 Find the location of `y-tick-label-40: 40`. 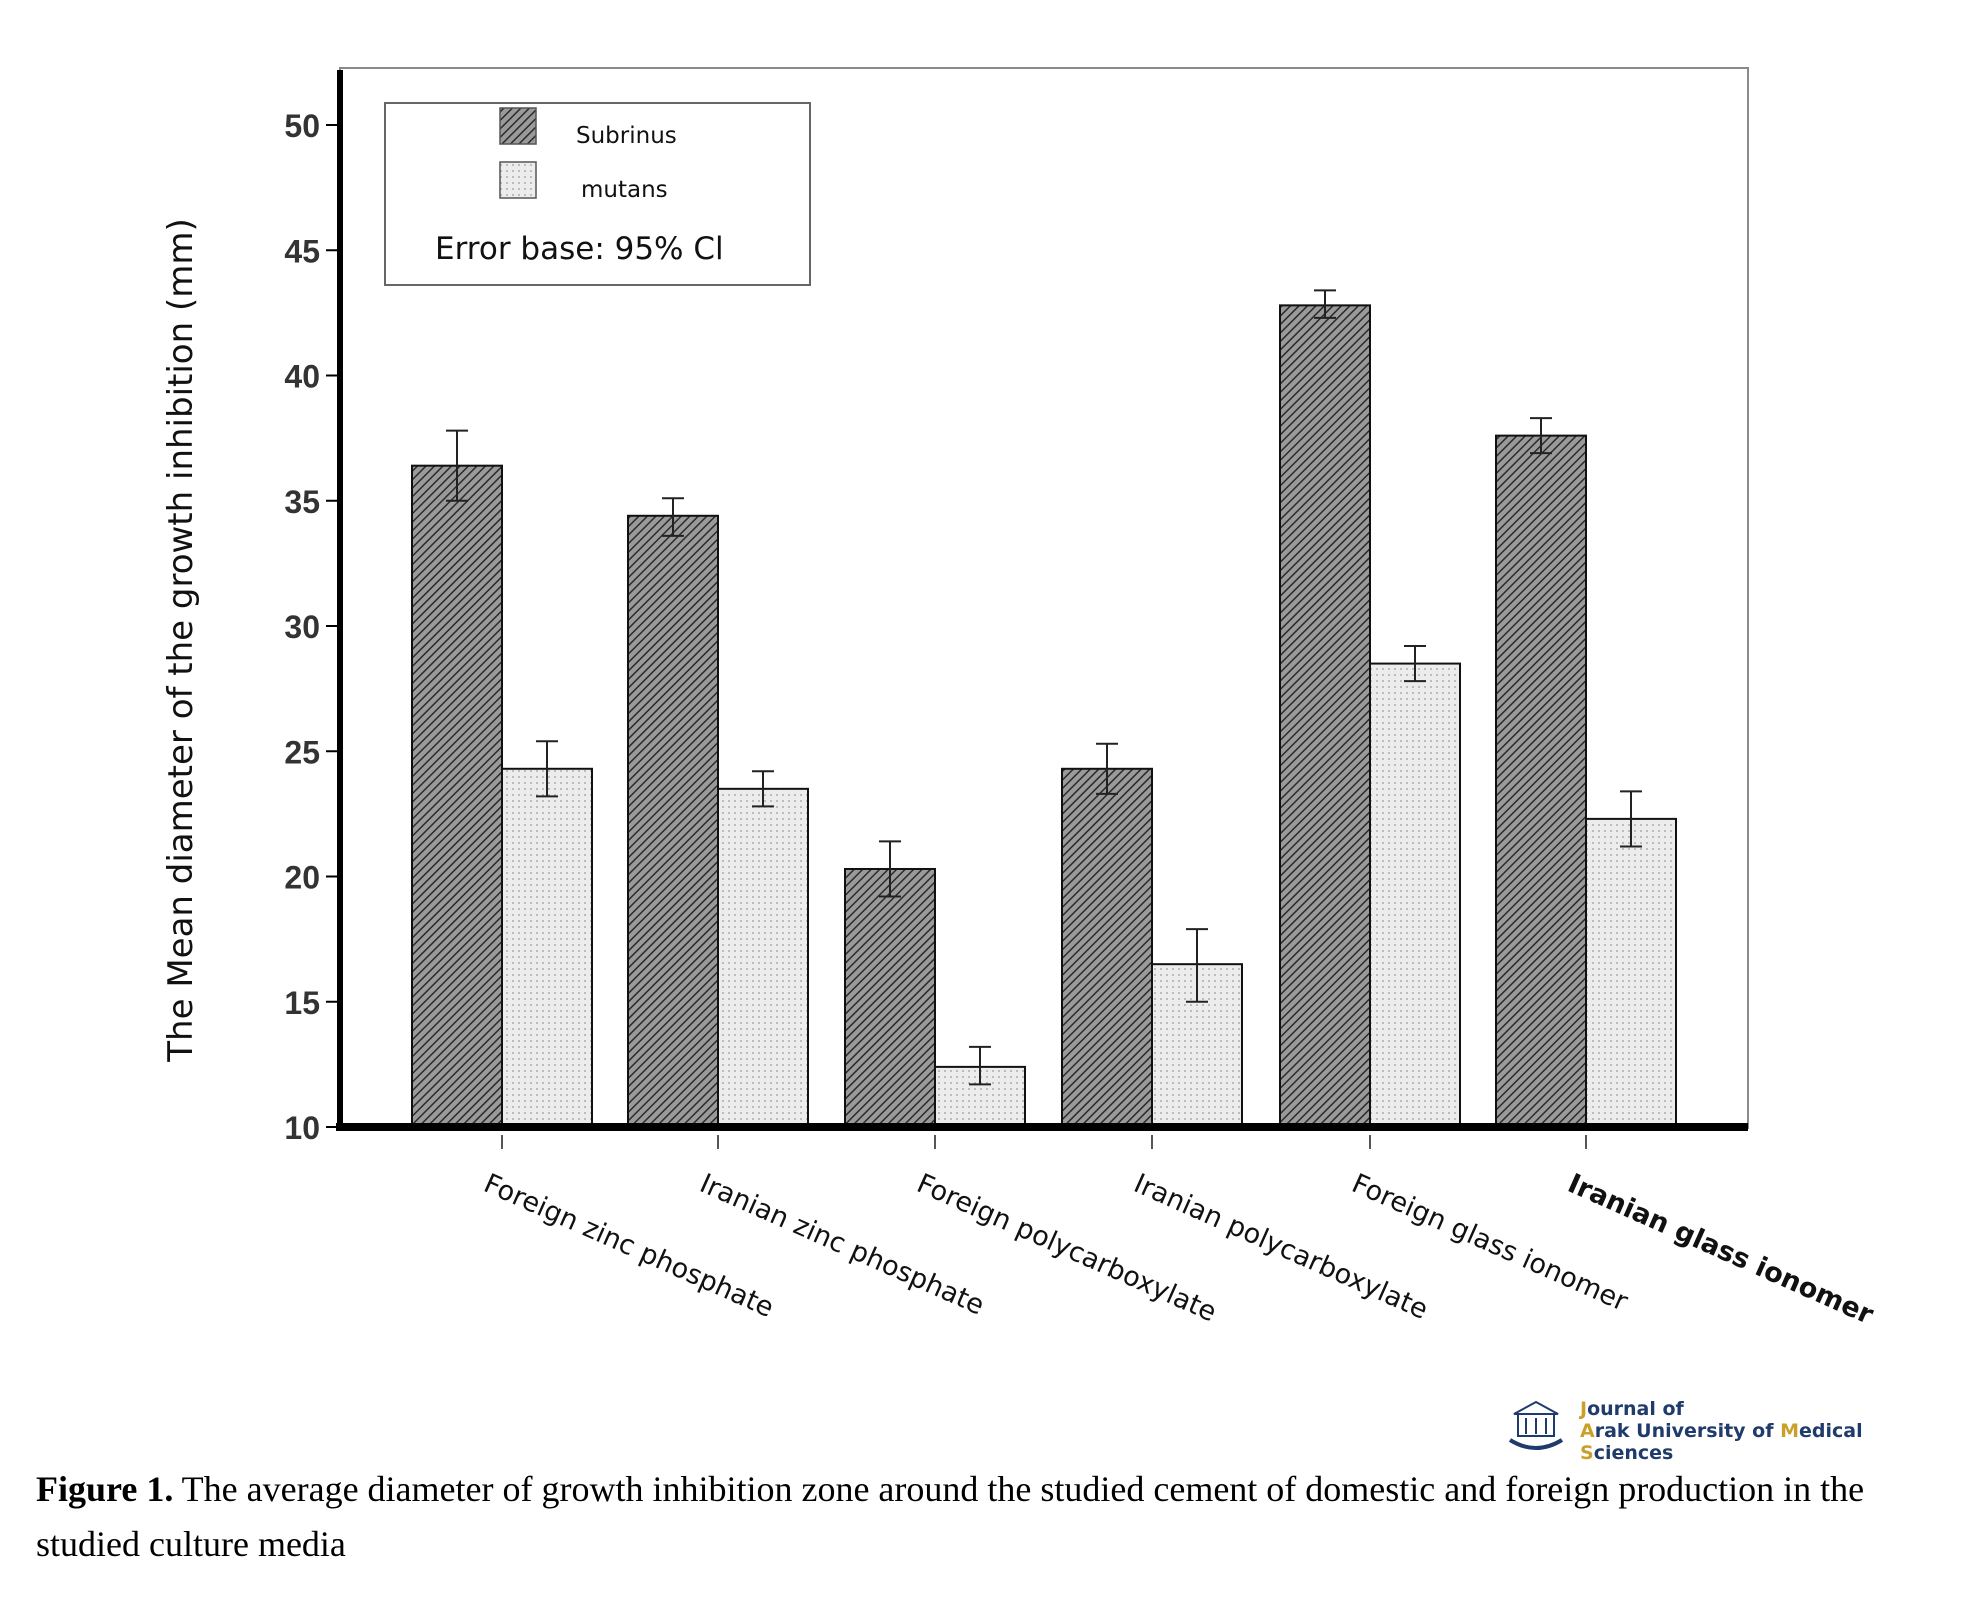

y-tick-label-40: 40 is located at coordinates (302, 377).